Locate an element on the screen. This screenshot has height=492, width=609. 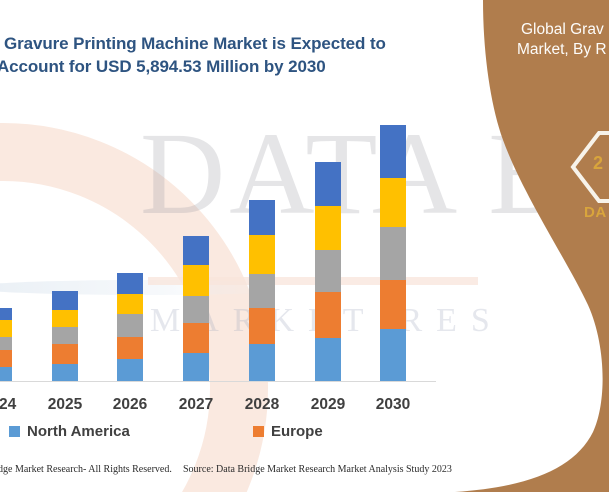
x-axis-label: 2030 is located at coordinates (393, 404).